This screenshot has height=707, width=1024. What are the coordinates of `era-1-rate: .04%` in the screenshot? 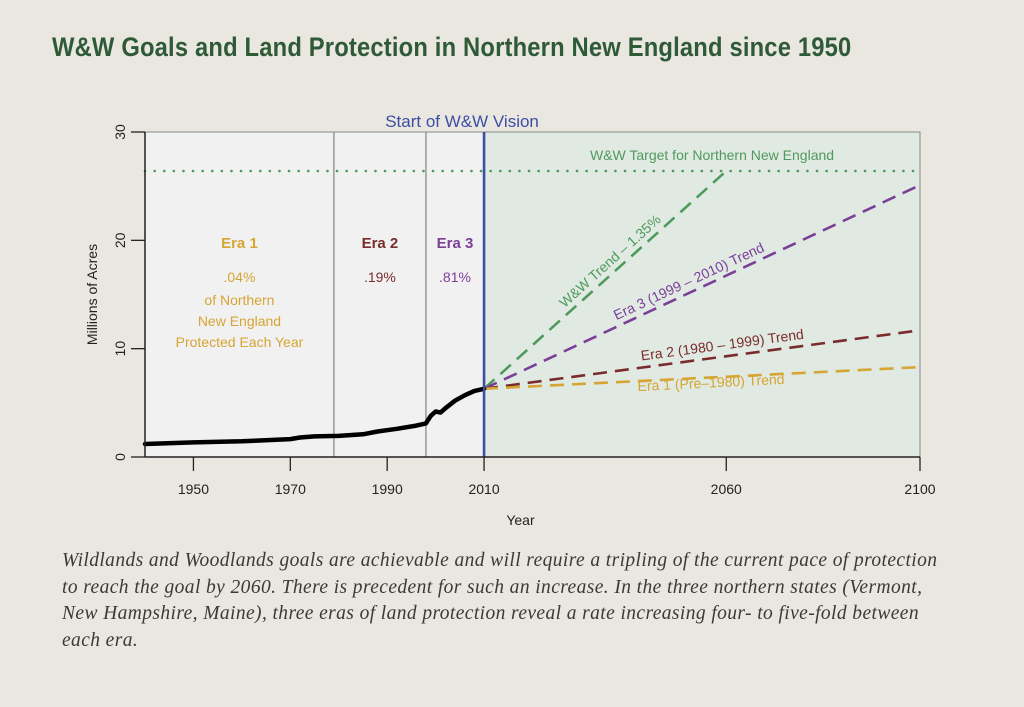 It's located at (239, 277).